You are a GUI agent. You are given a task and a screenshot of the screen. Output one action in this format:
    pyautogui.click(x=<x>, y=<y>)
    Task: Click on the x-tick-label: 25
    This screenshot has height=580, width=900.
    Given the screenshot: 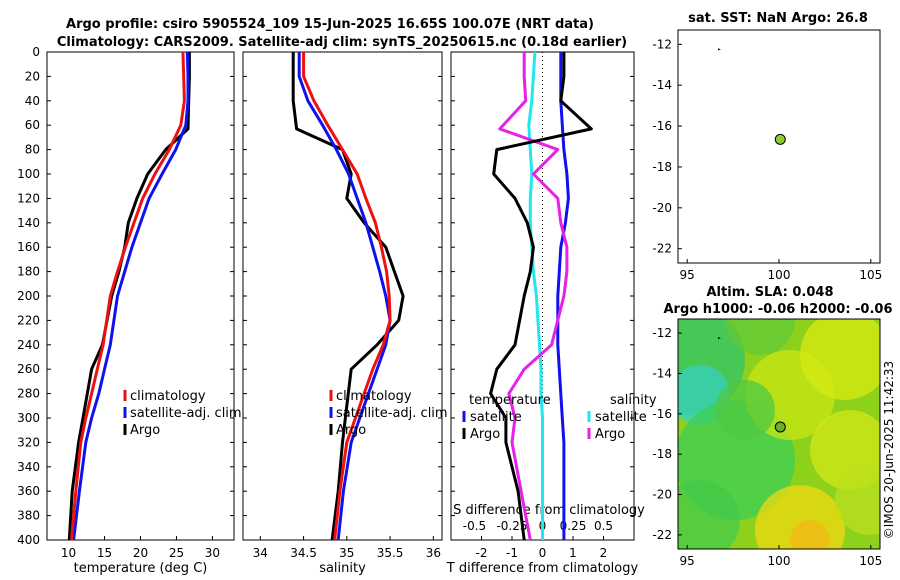 What is the action you would take?
    pyautogui.click(x=176, y=553)
    